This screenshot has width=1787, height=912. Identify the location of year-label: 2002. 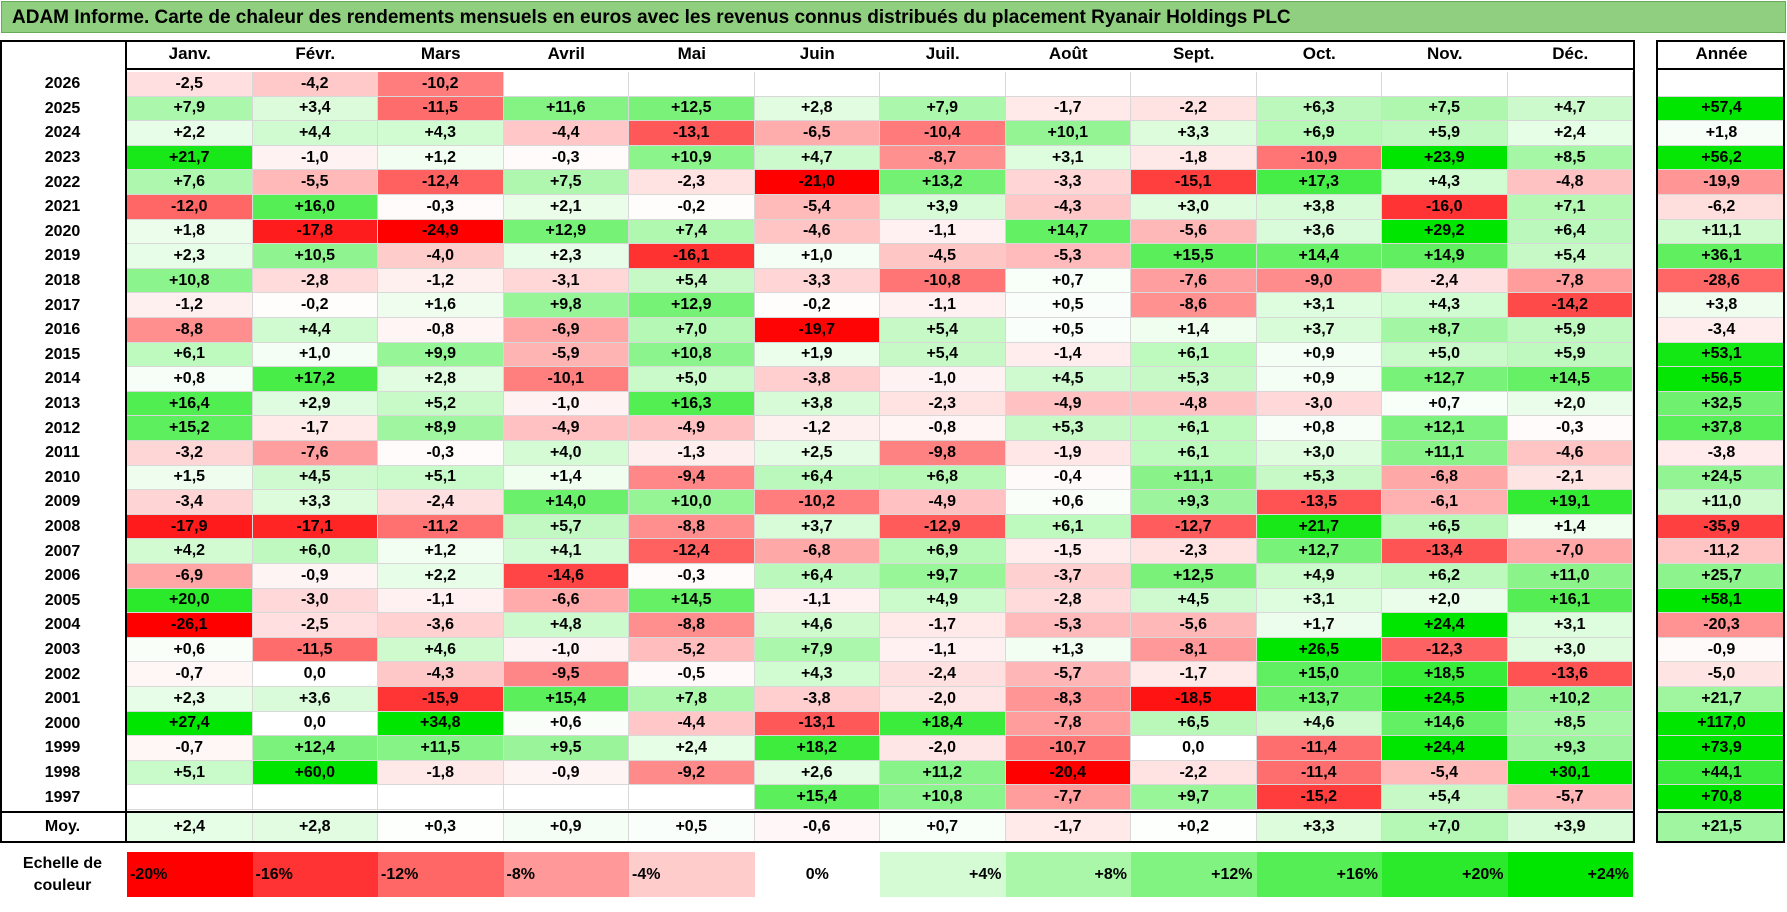
(62, 674).